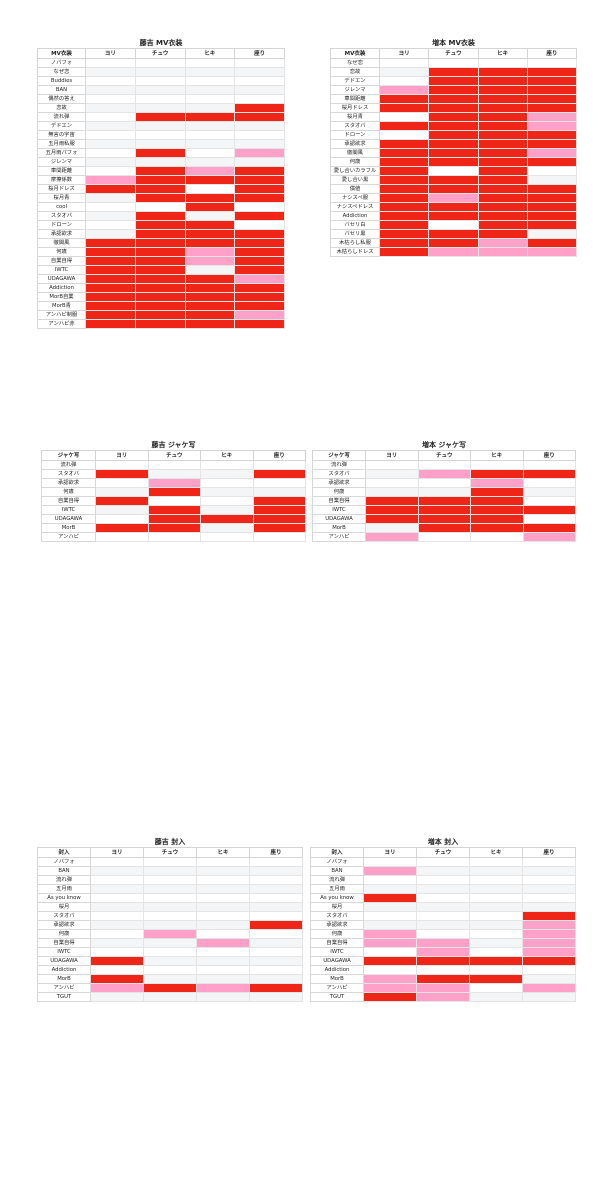 Image resolution: width=615 pixels, height=1200 pixels. Describe the element at coordinates (61, 234) in the screenshot. I see `row-label: 承認欲求` at that location.